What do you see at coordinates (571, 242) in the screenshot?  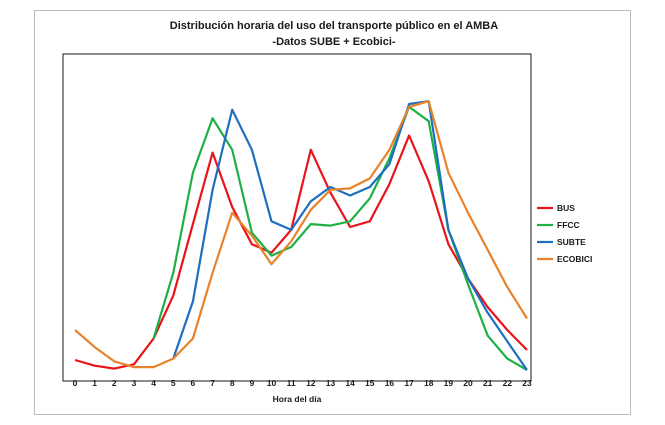 I see `legend-label-subte: SUBTE` at bounding box center [571, 242].